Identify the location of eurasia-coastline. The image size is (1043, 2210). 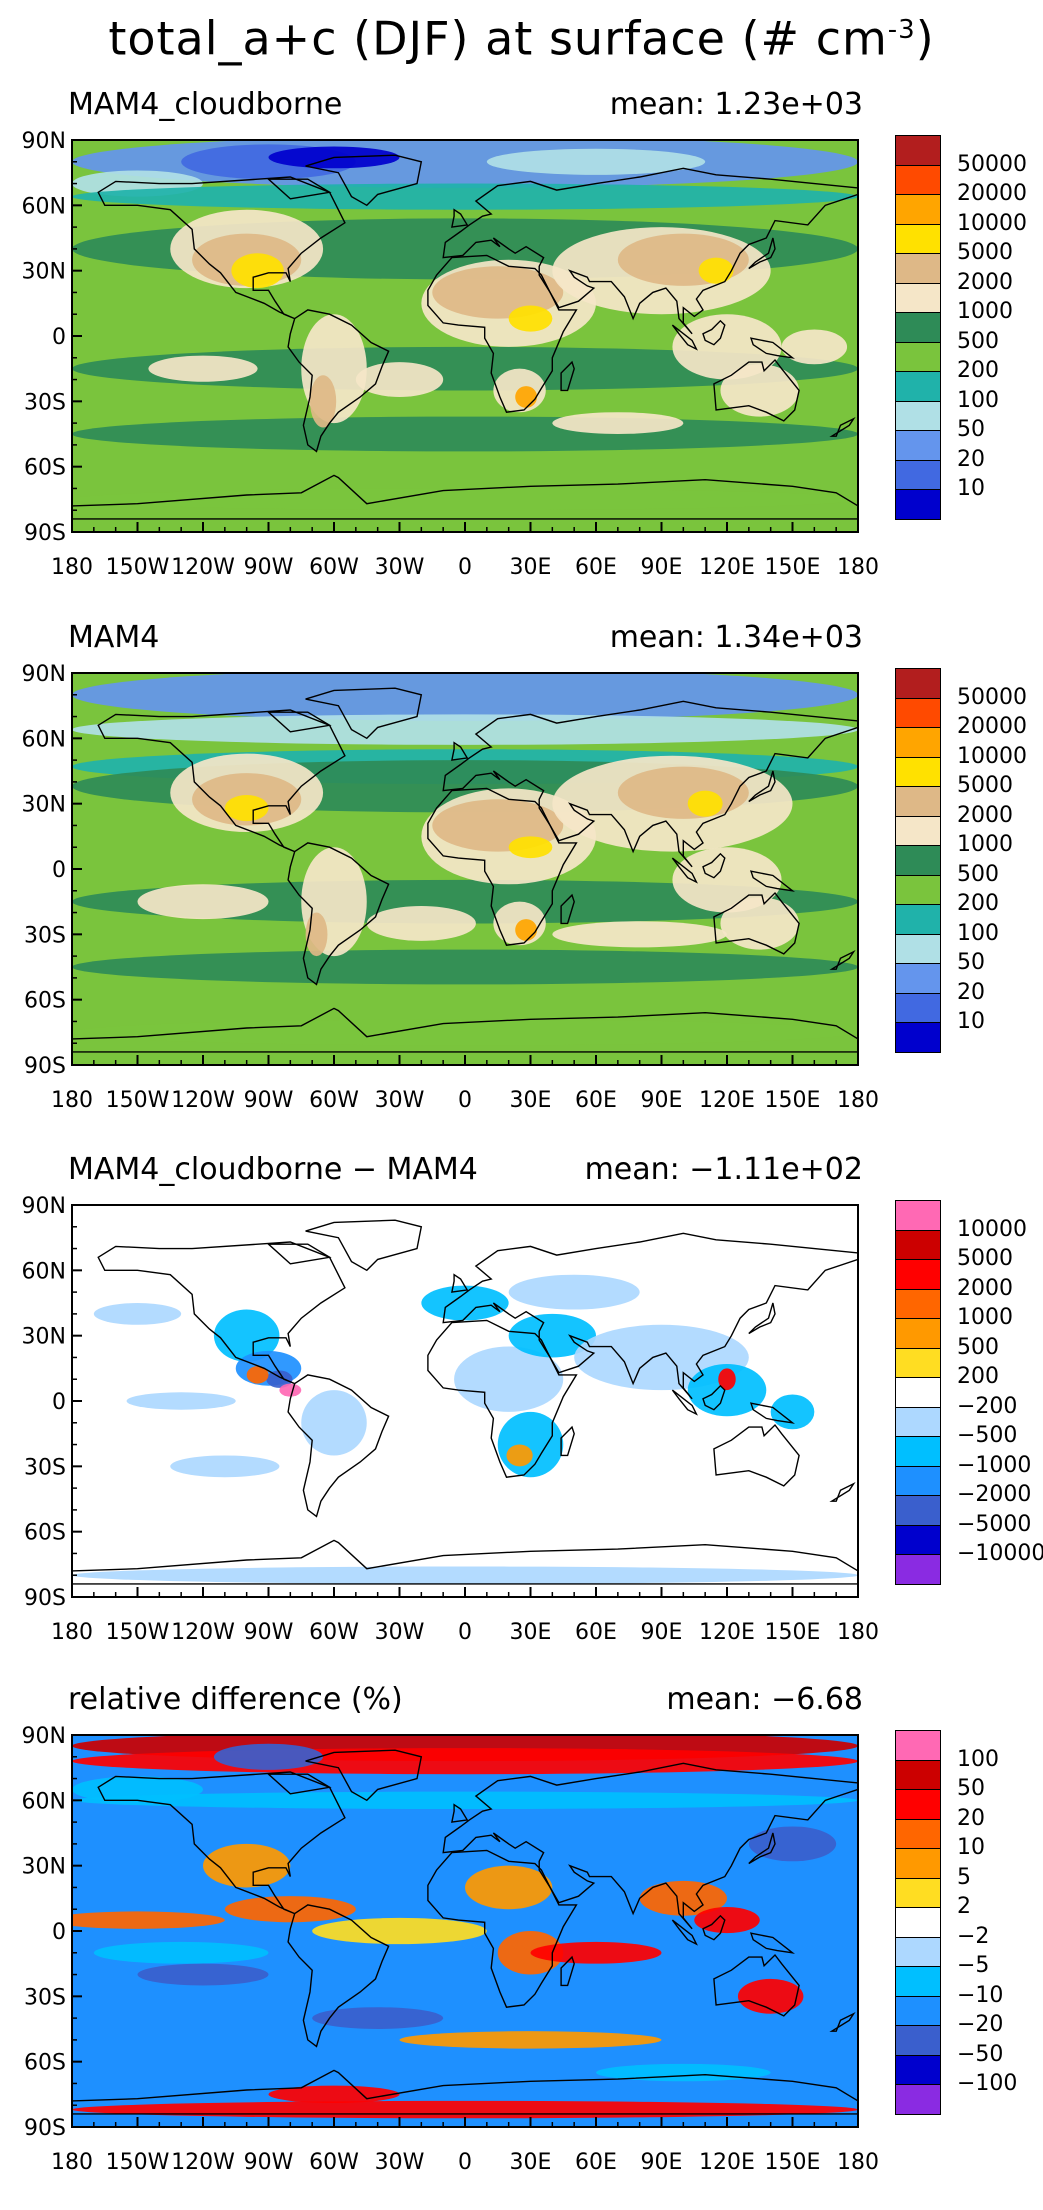
(650, 1316).